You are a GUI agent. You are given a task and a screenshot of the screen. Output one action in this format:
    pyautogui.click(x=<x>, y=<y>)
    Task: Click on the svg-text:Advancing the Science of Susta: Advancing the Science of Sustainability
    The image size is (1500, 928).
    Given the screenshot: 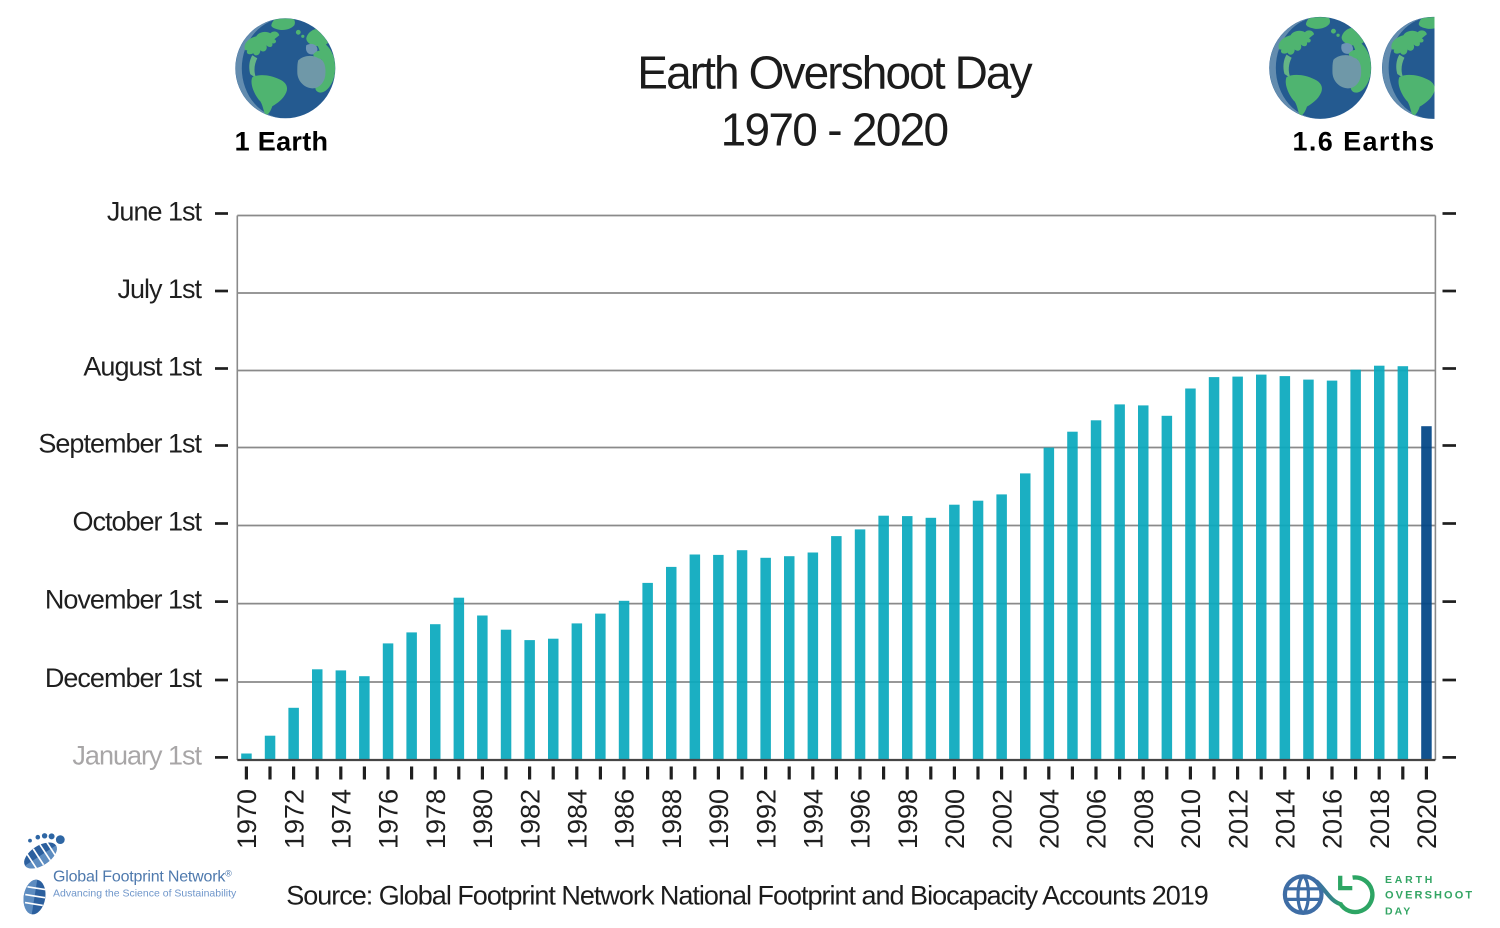 What is the action you would take?
    pyautogui.click(x=145, y=894)
    